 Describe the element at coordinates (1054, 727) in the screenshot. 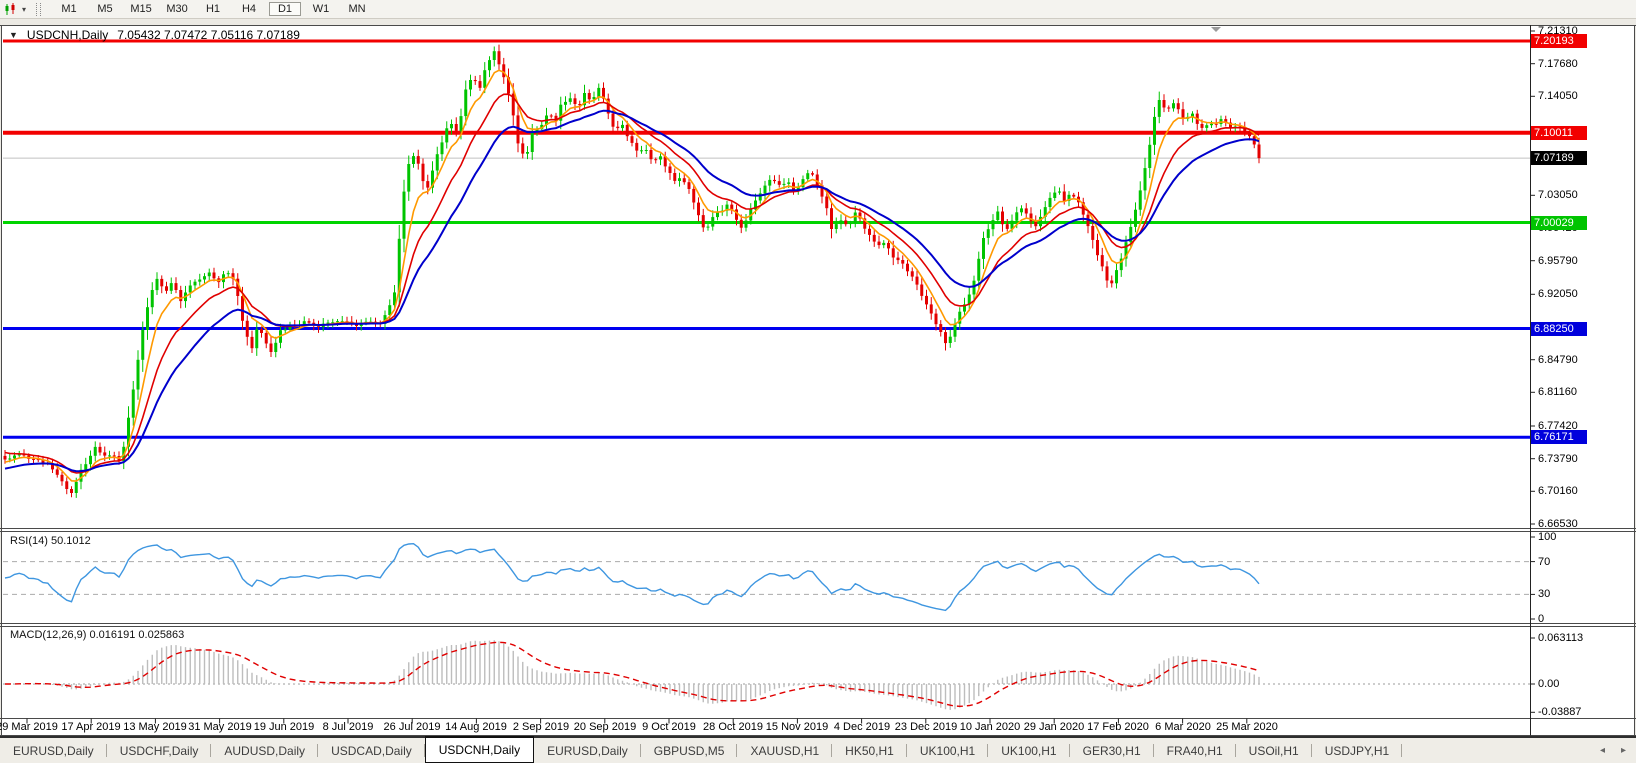

I see `date-tick-label: 29 Jan 2020` at that location.